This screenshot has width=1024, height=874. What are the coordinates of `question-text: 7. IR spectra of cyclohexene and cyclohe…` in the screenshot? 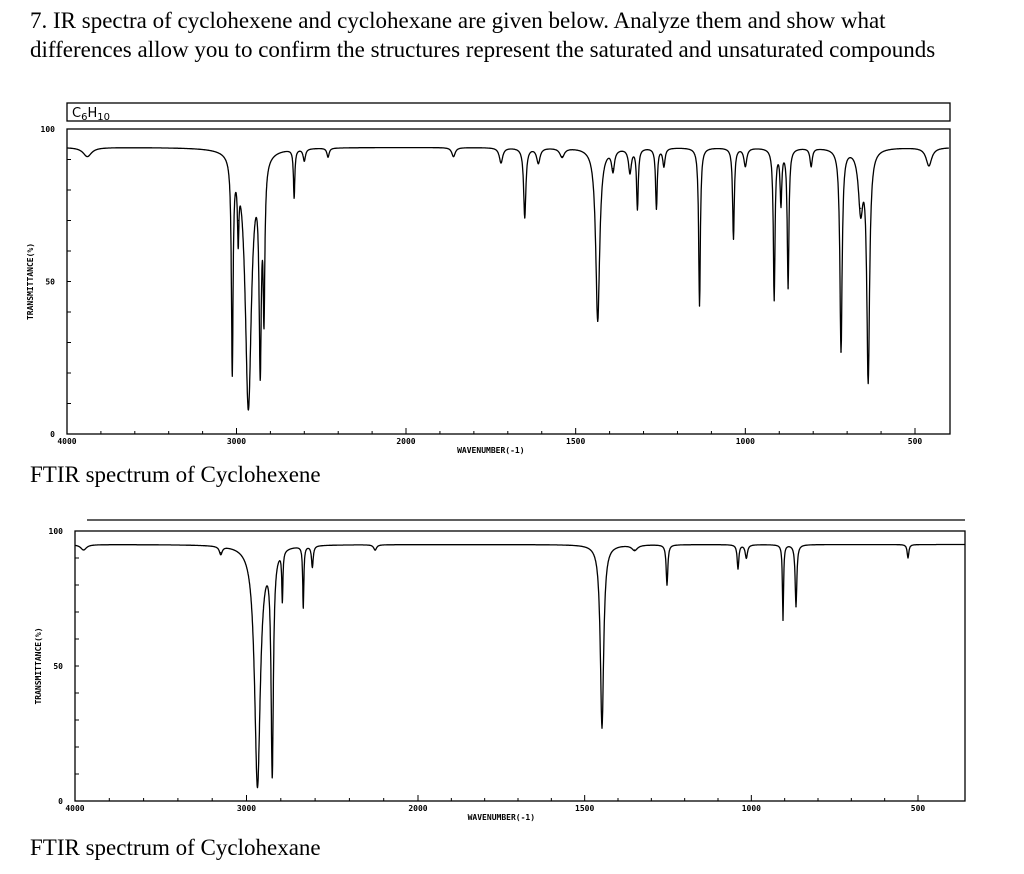 It's located at (483, 35).